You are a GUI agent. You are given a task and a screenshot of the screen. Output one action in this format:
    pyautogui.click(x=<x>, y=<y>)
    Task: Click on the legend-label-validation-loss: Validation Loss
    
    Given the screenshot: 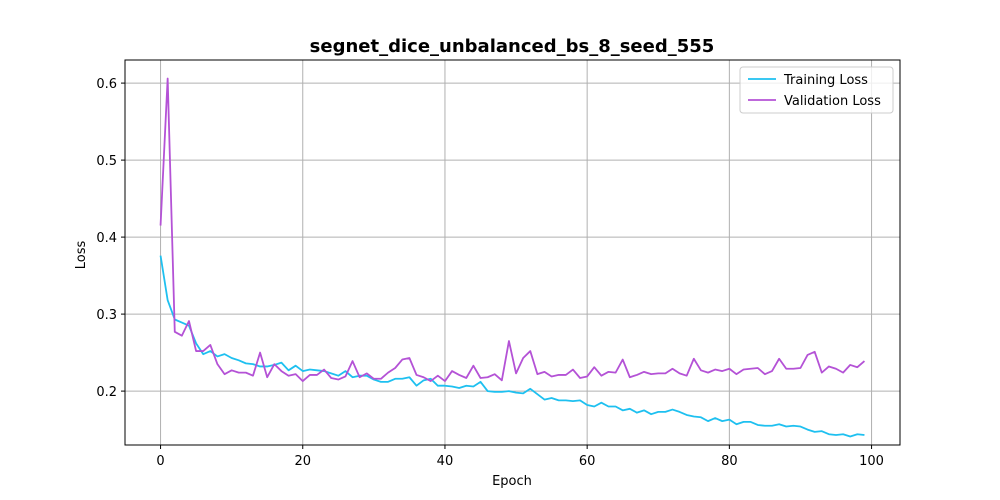 What is the action you would take?
    pyautogui.click(x=832, y=101)
    